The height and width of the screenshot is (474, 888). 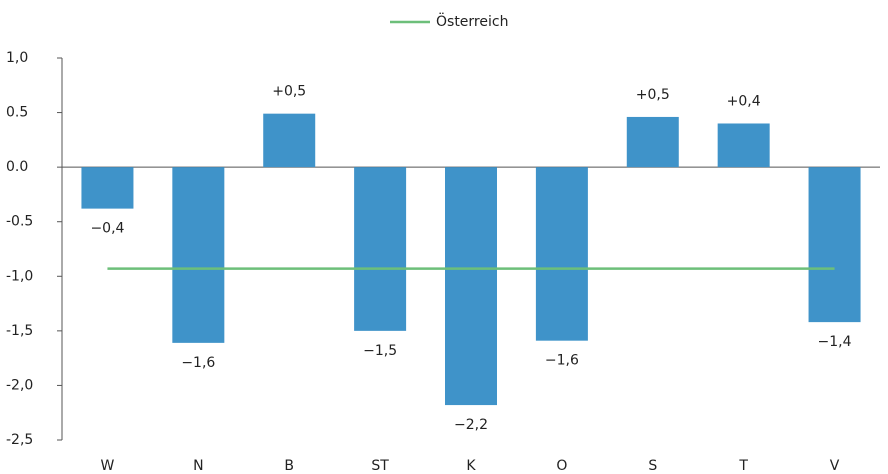 I want to click on x-tick-label: N, so click(x=198, y=466).